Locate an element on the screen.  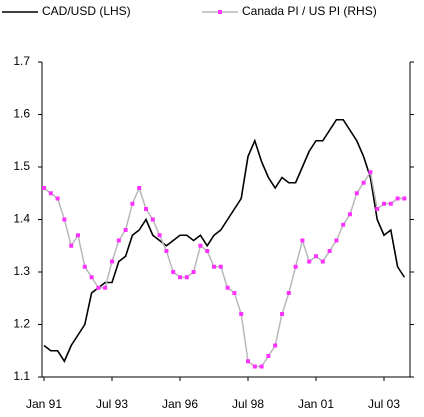
y-tick-label: 1.6 is located at coordinates (21, 114).